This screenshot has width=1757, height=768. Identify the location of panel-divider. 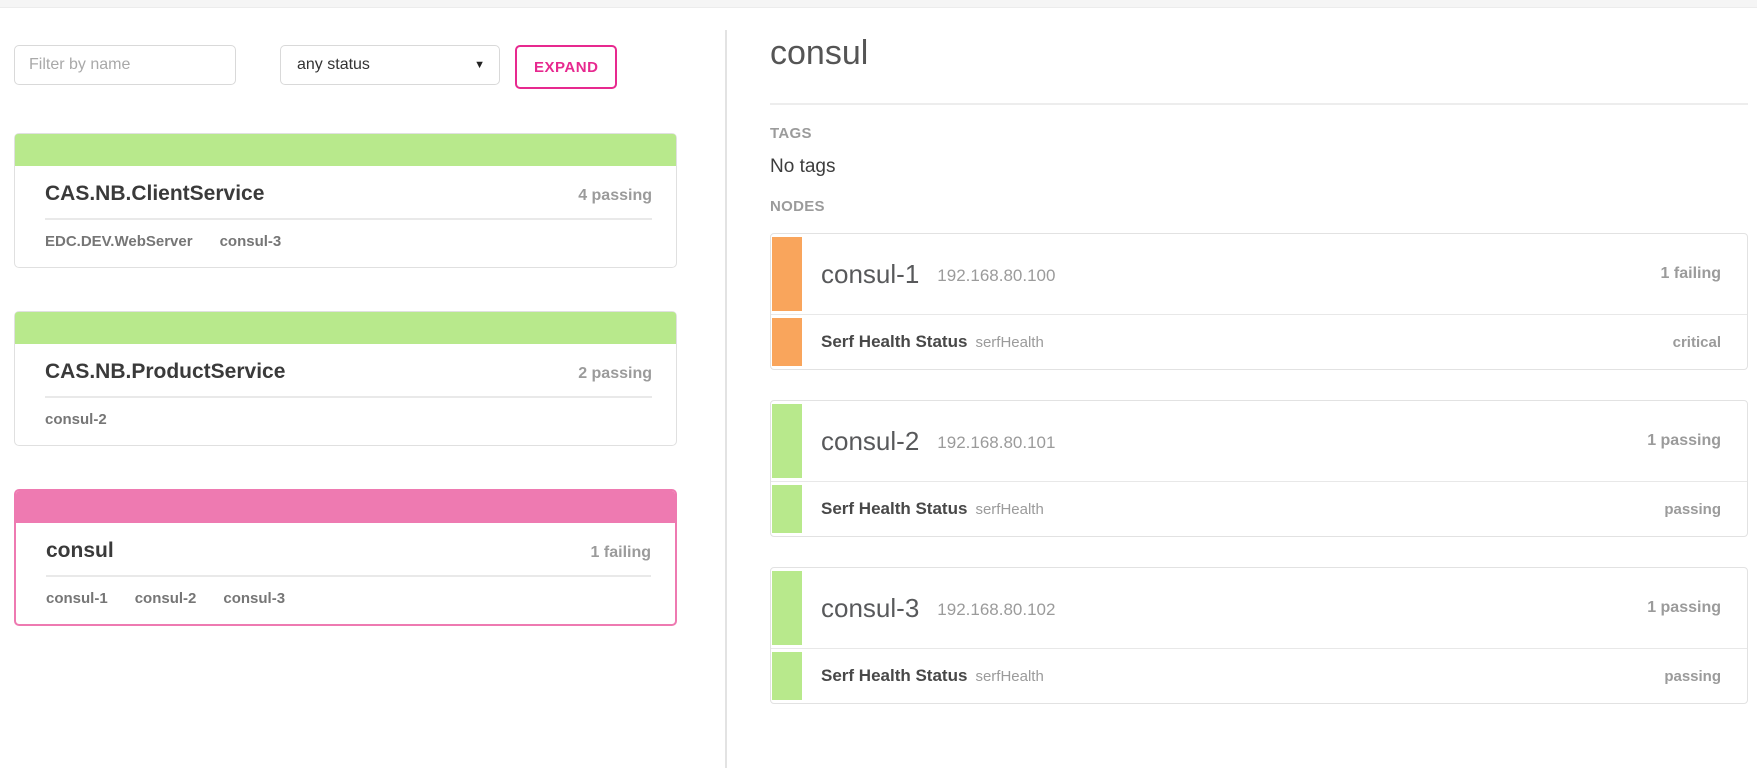
(726, 399).